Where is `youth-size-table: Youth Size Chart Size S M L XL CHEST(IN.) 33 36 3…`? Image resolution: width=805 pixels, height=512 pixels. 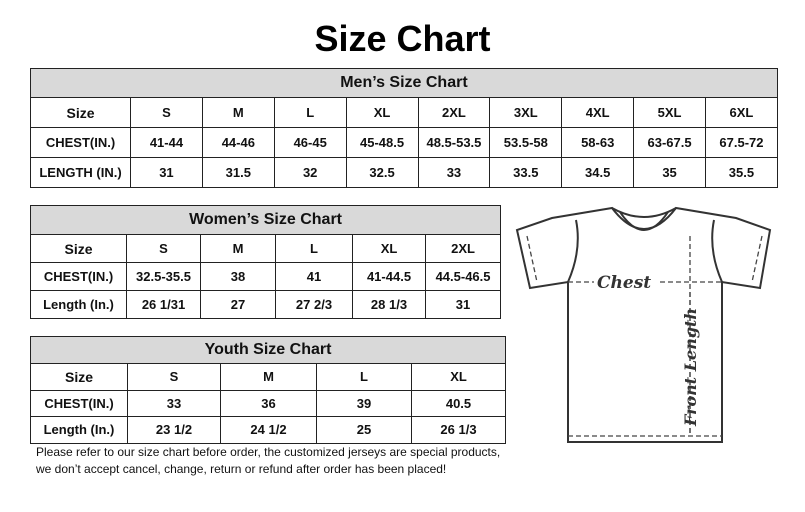 youth-size-table: Youth Size Chart Size S M L XL CHEST(IN.) 33 36 3… is located at coordinates (268, 390).